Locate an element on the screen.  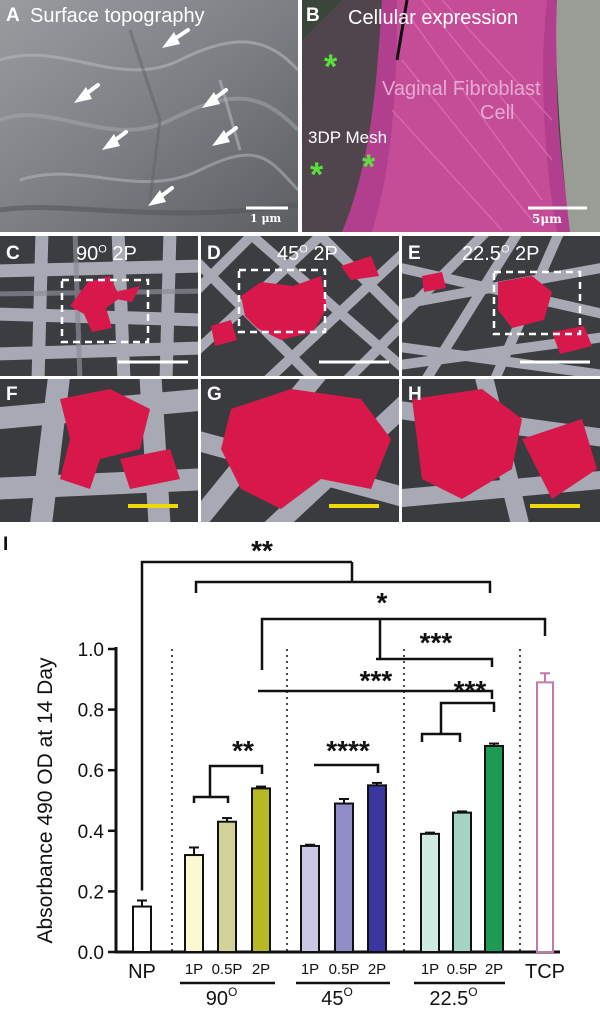
panel-label: I is located at coordinates (5, 544).